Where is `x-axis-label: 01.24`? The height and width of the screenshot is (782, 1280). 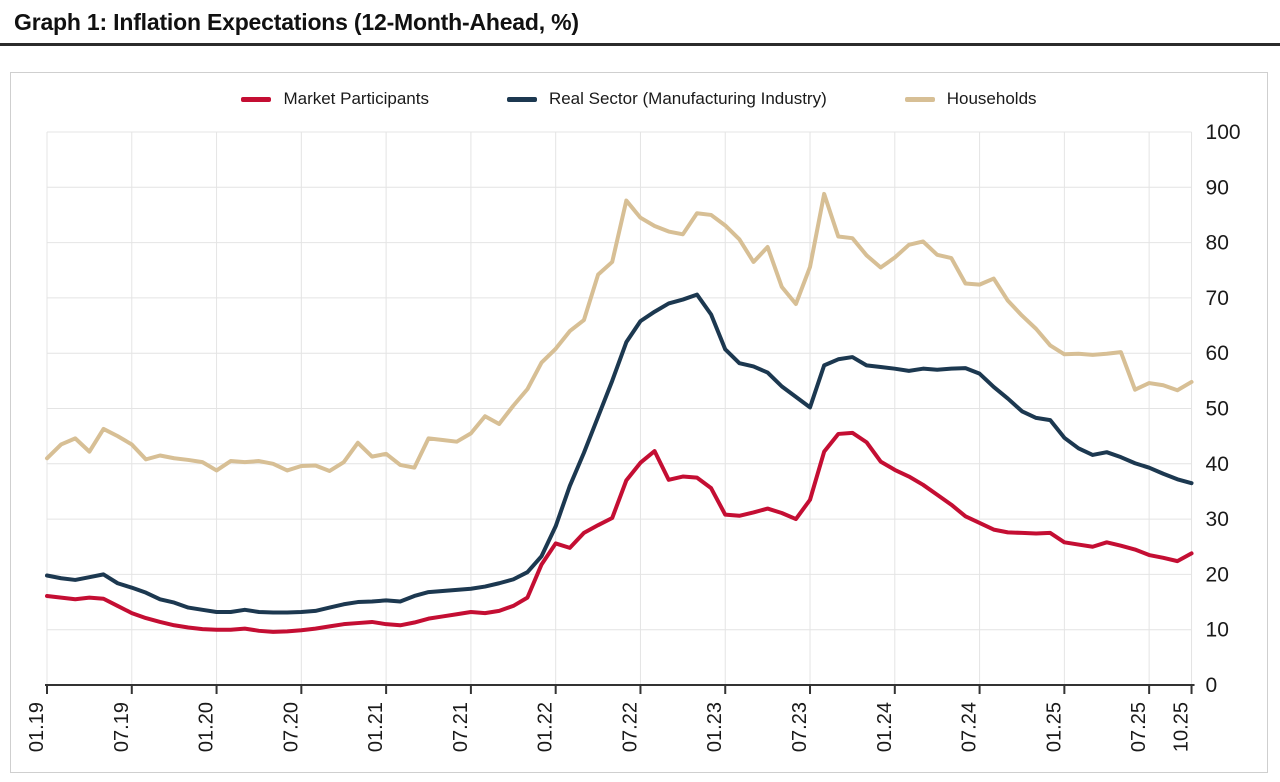 x-axis-label: 01.24 is located at coordinates (885, 727).